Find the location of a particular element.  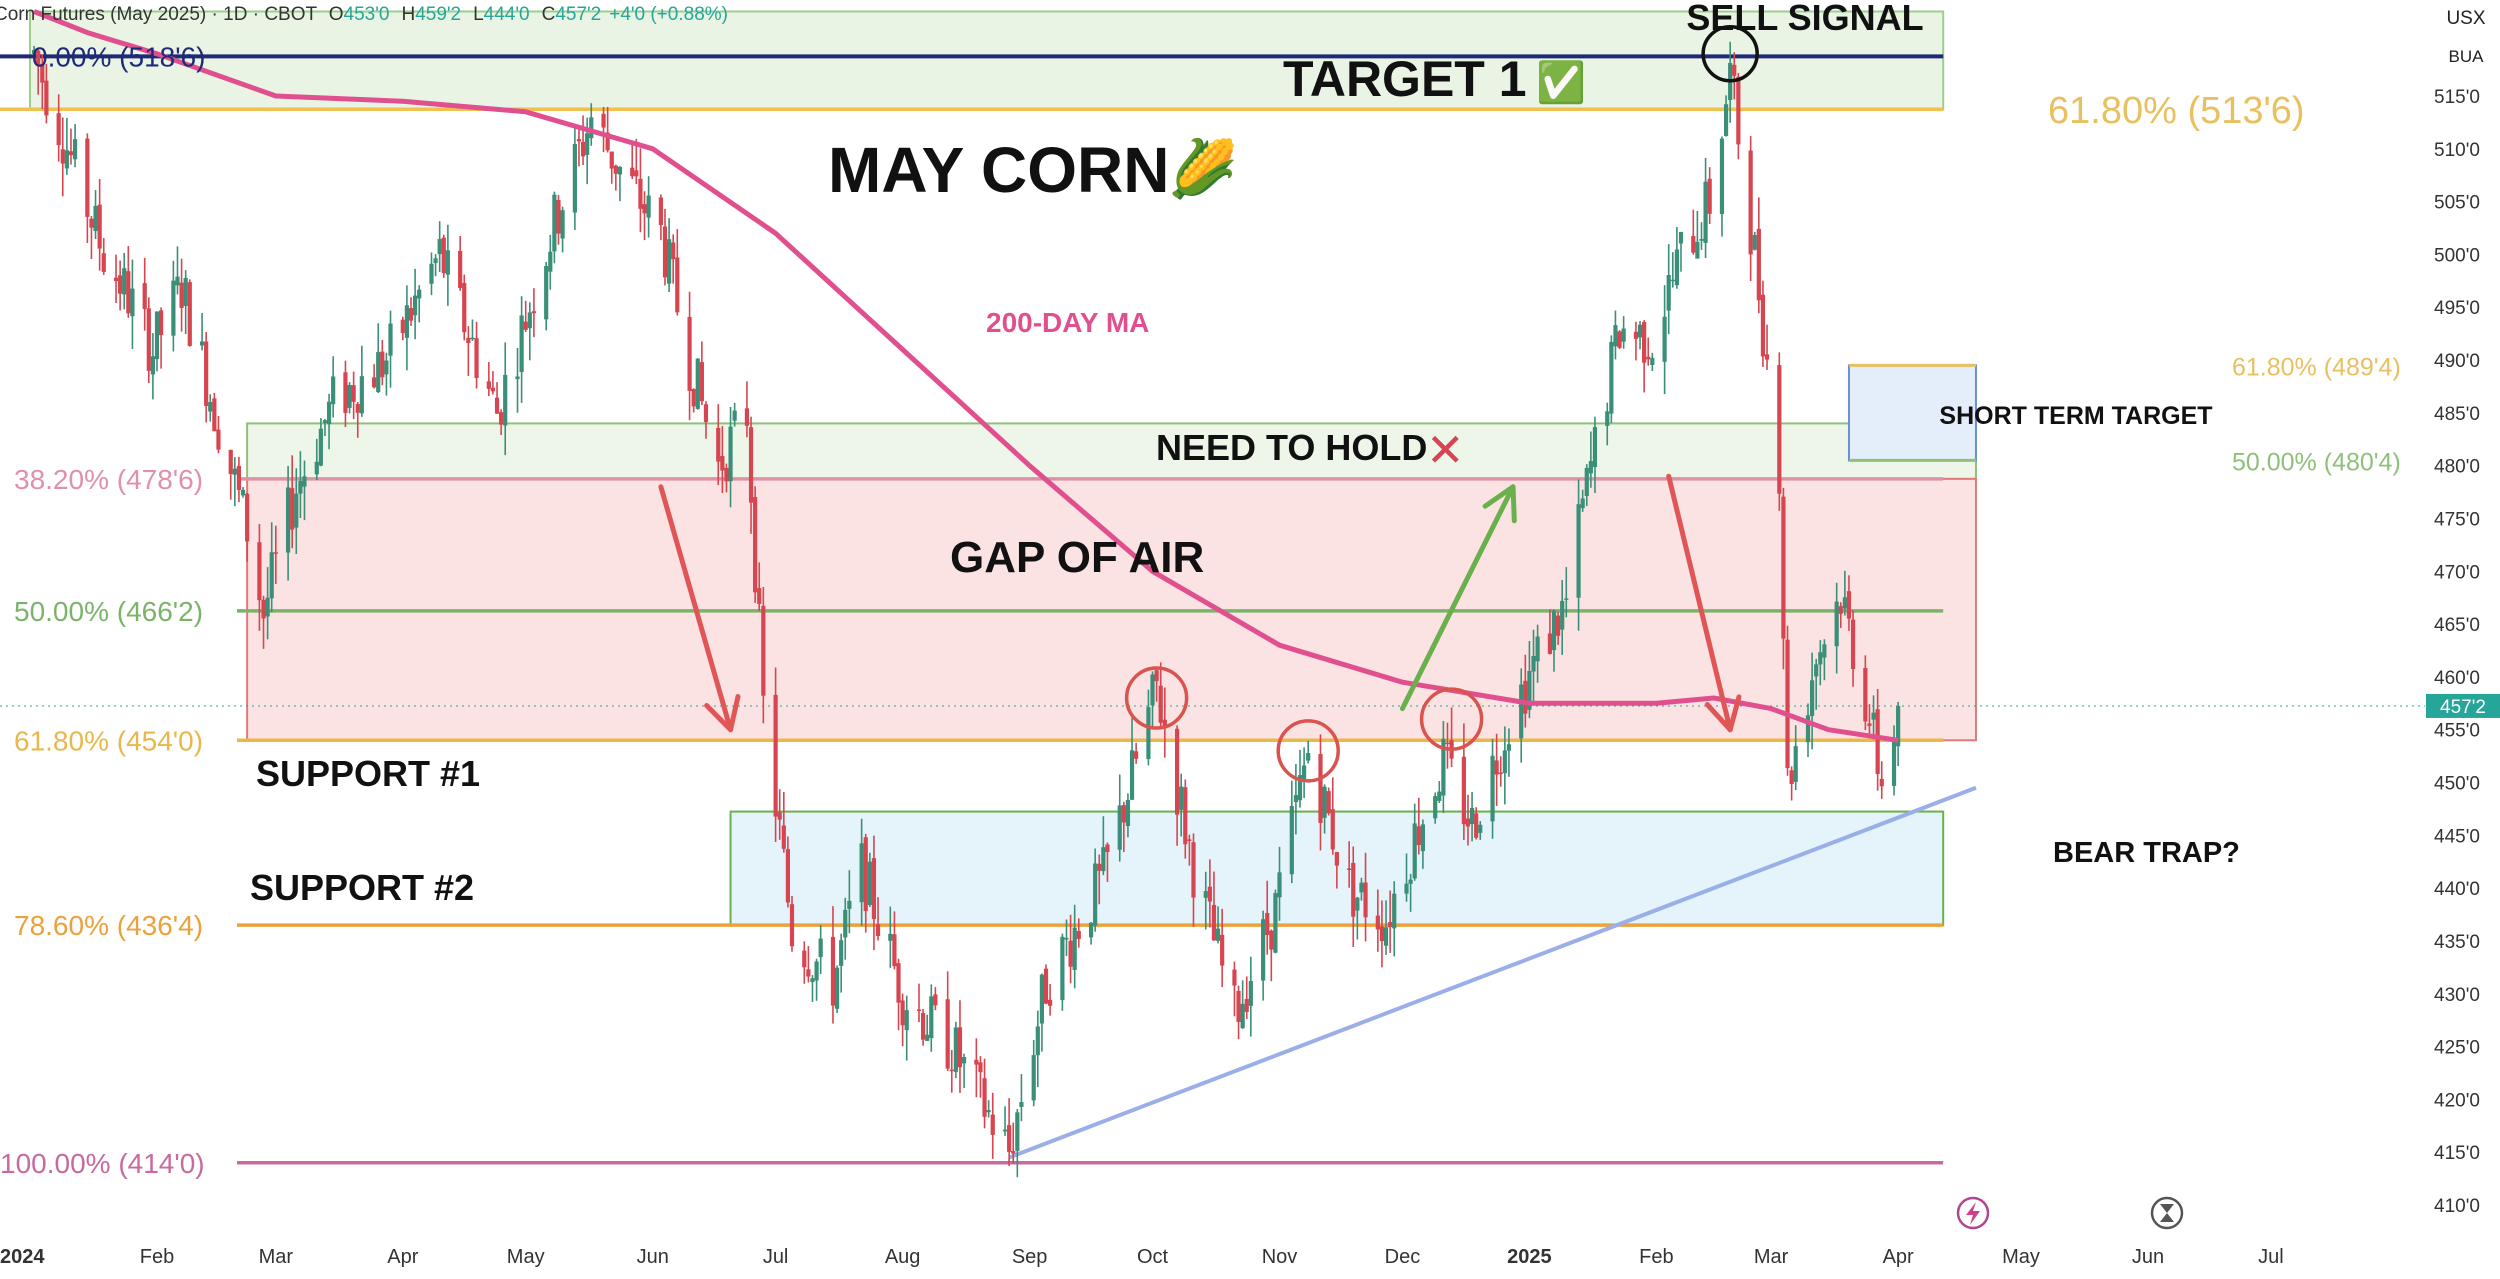

trendline is located at coordinates (1492, 972).